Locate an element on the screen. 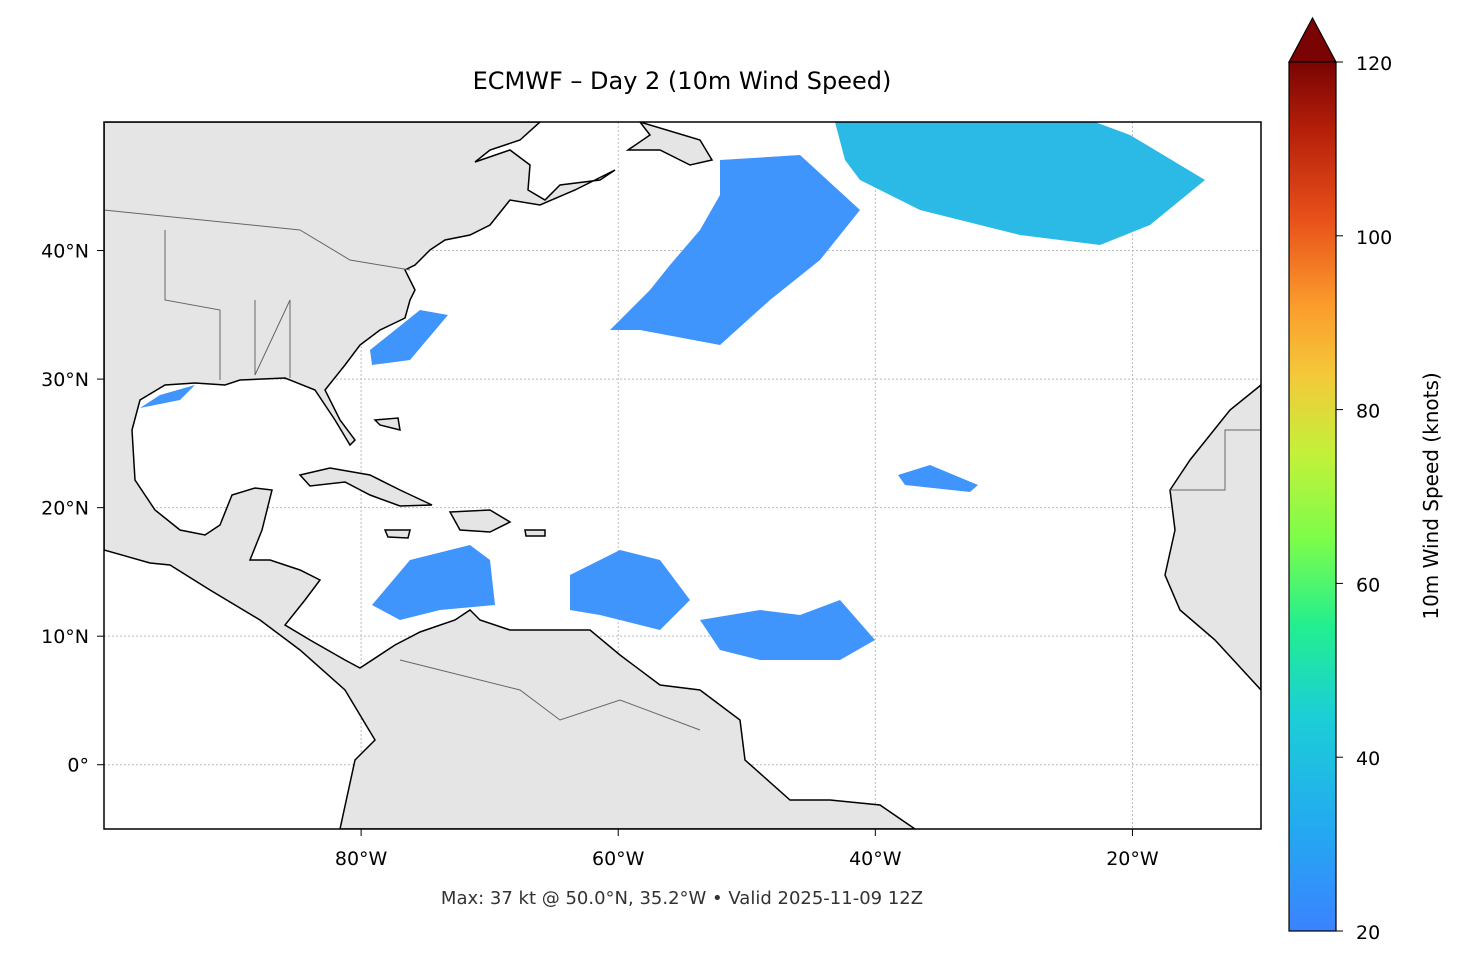 This screenshot has height=973, width=1466. colorbar-tick-label: 80 is located at coordinates (1368, 412).